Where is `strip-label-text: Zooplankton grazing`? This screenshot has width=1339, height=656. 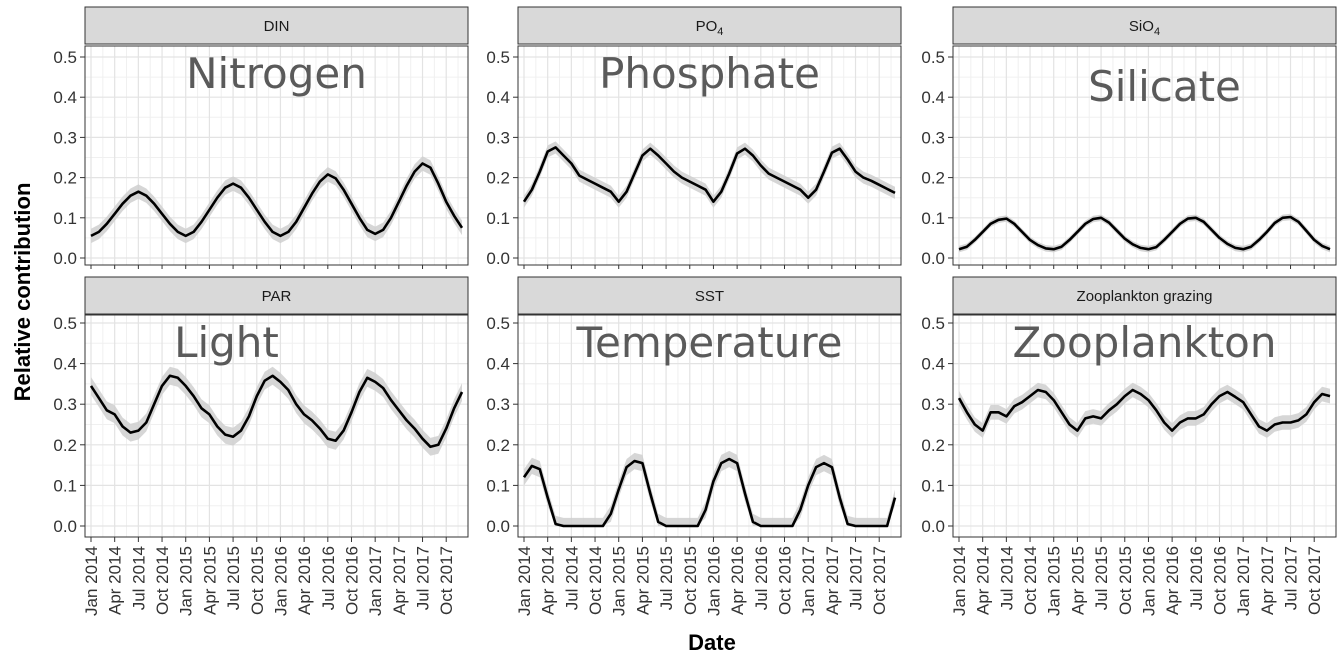 strip-label-text: Zooplankton grazing is located at coordinates (1145, 296).